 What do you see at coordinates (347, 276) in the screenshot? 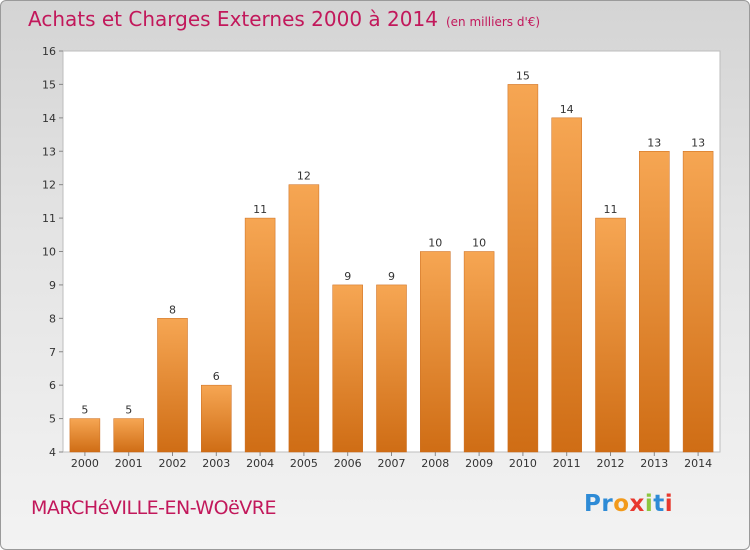
I see `data-label-2006: 9` at bounding box center [347, 276].